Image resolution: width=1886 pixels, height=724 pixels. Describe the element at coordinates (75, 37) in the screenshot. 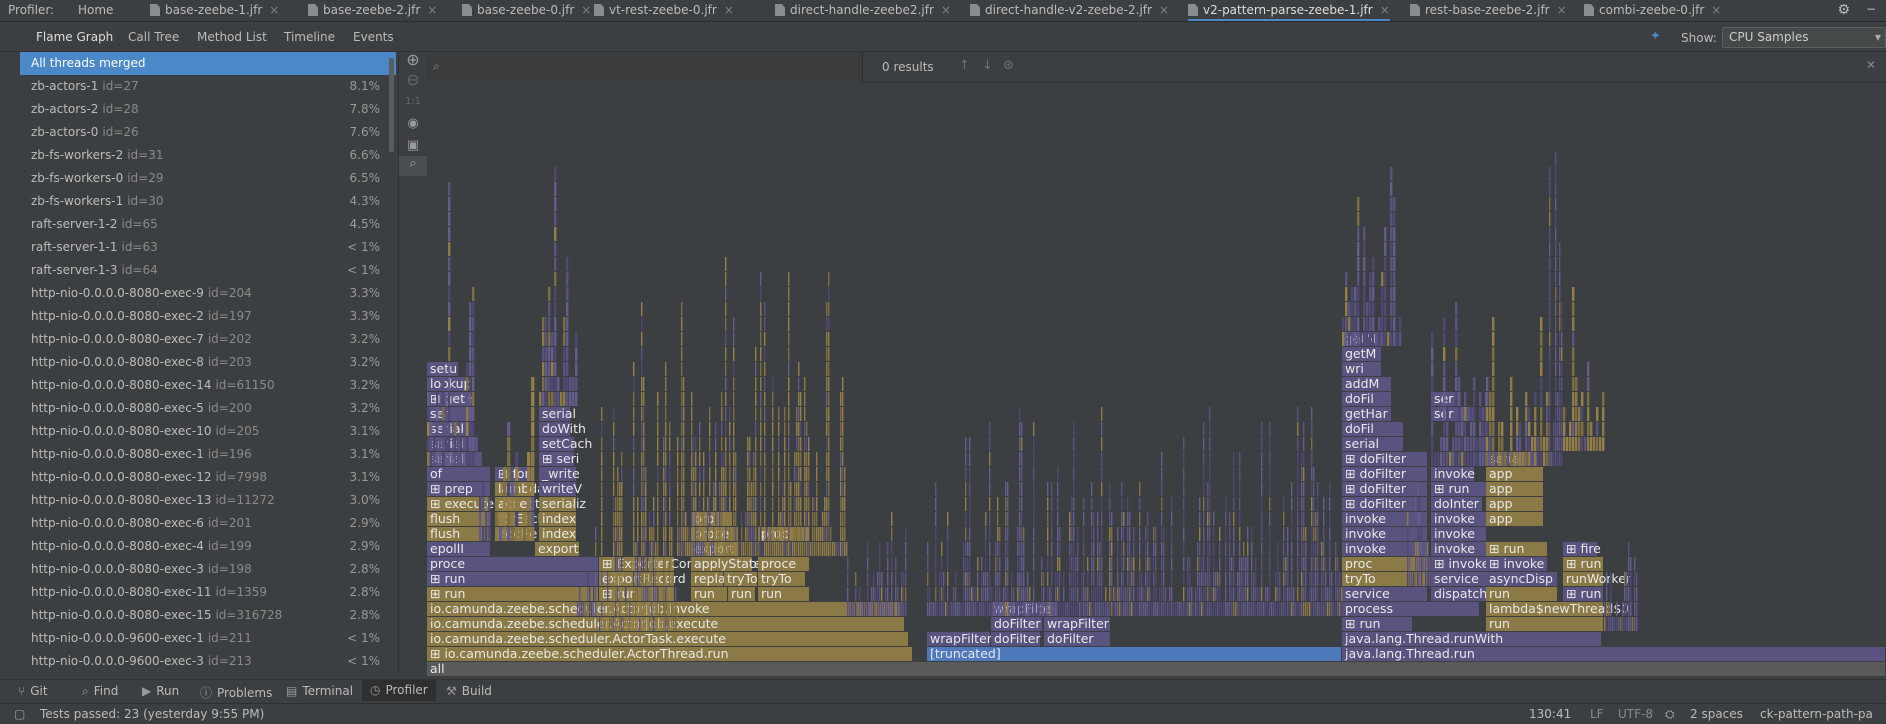

I see `tab-flame-graph: Flame Graph` at that location.